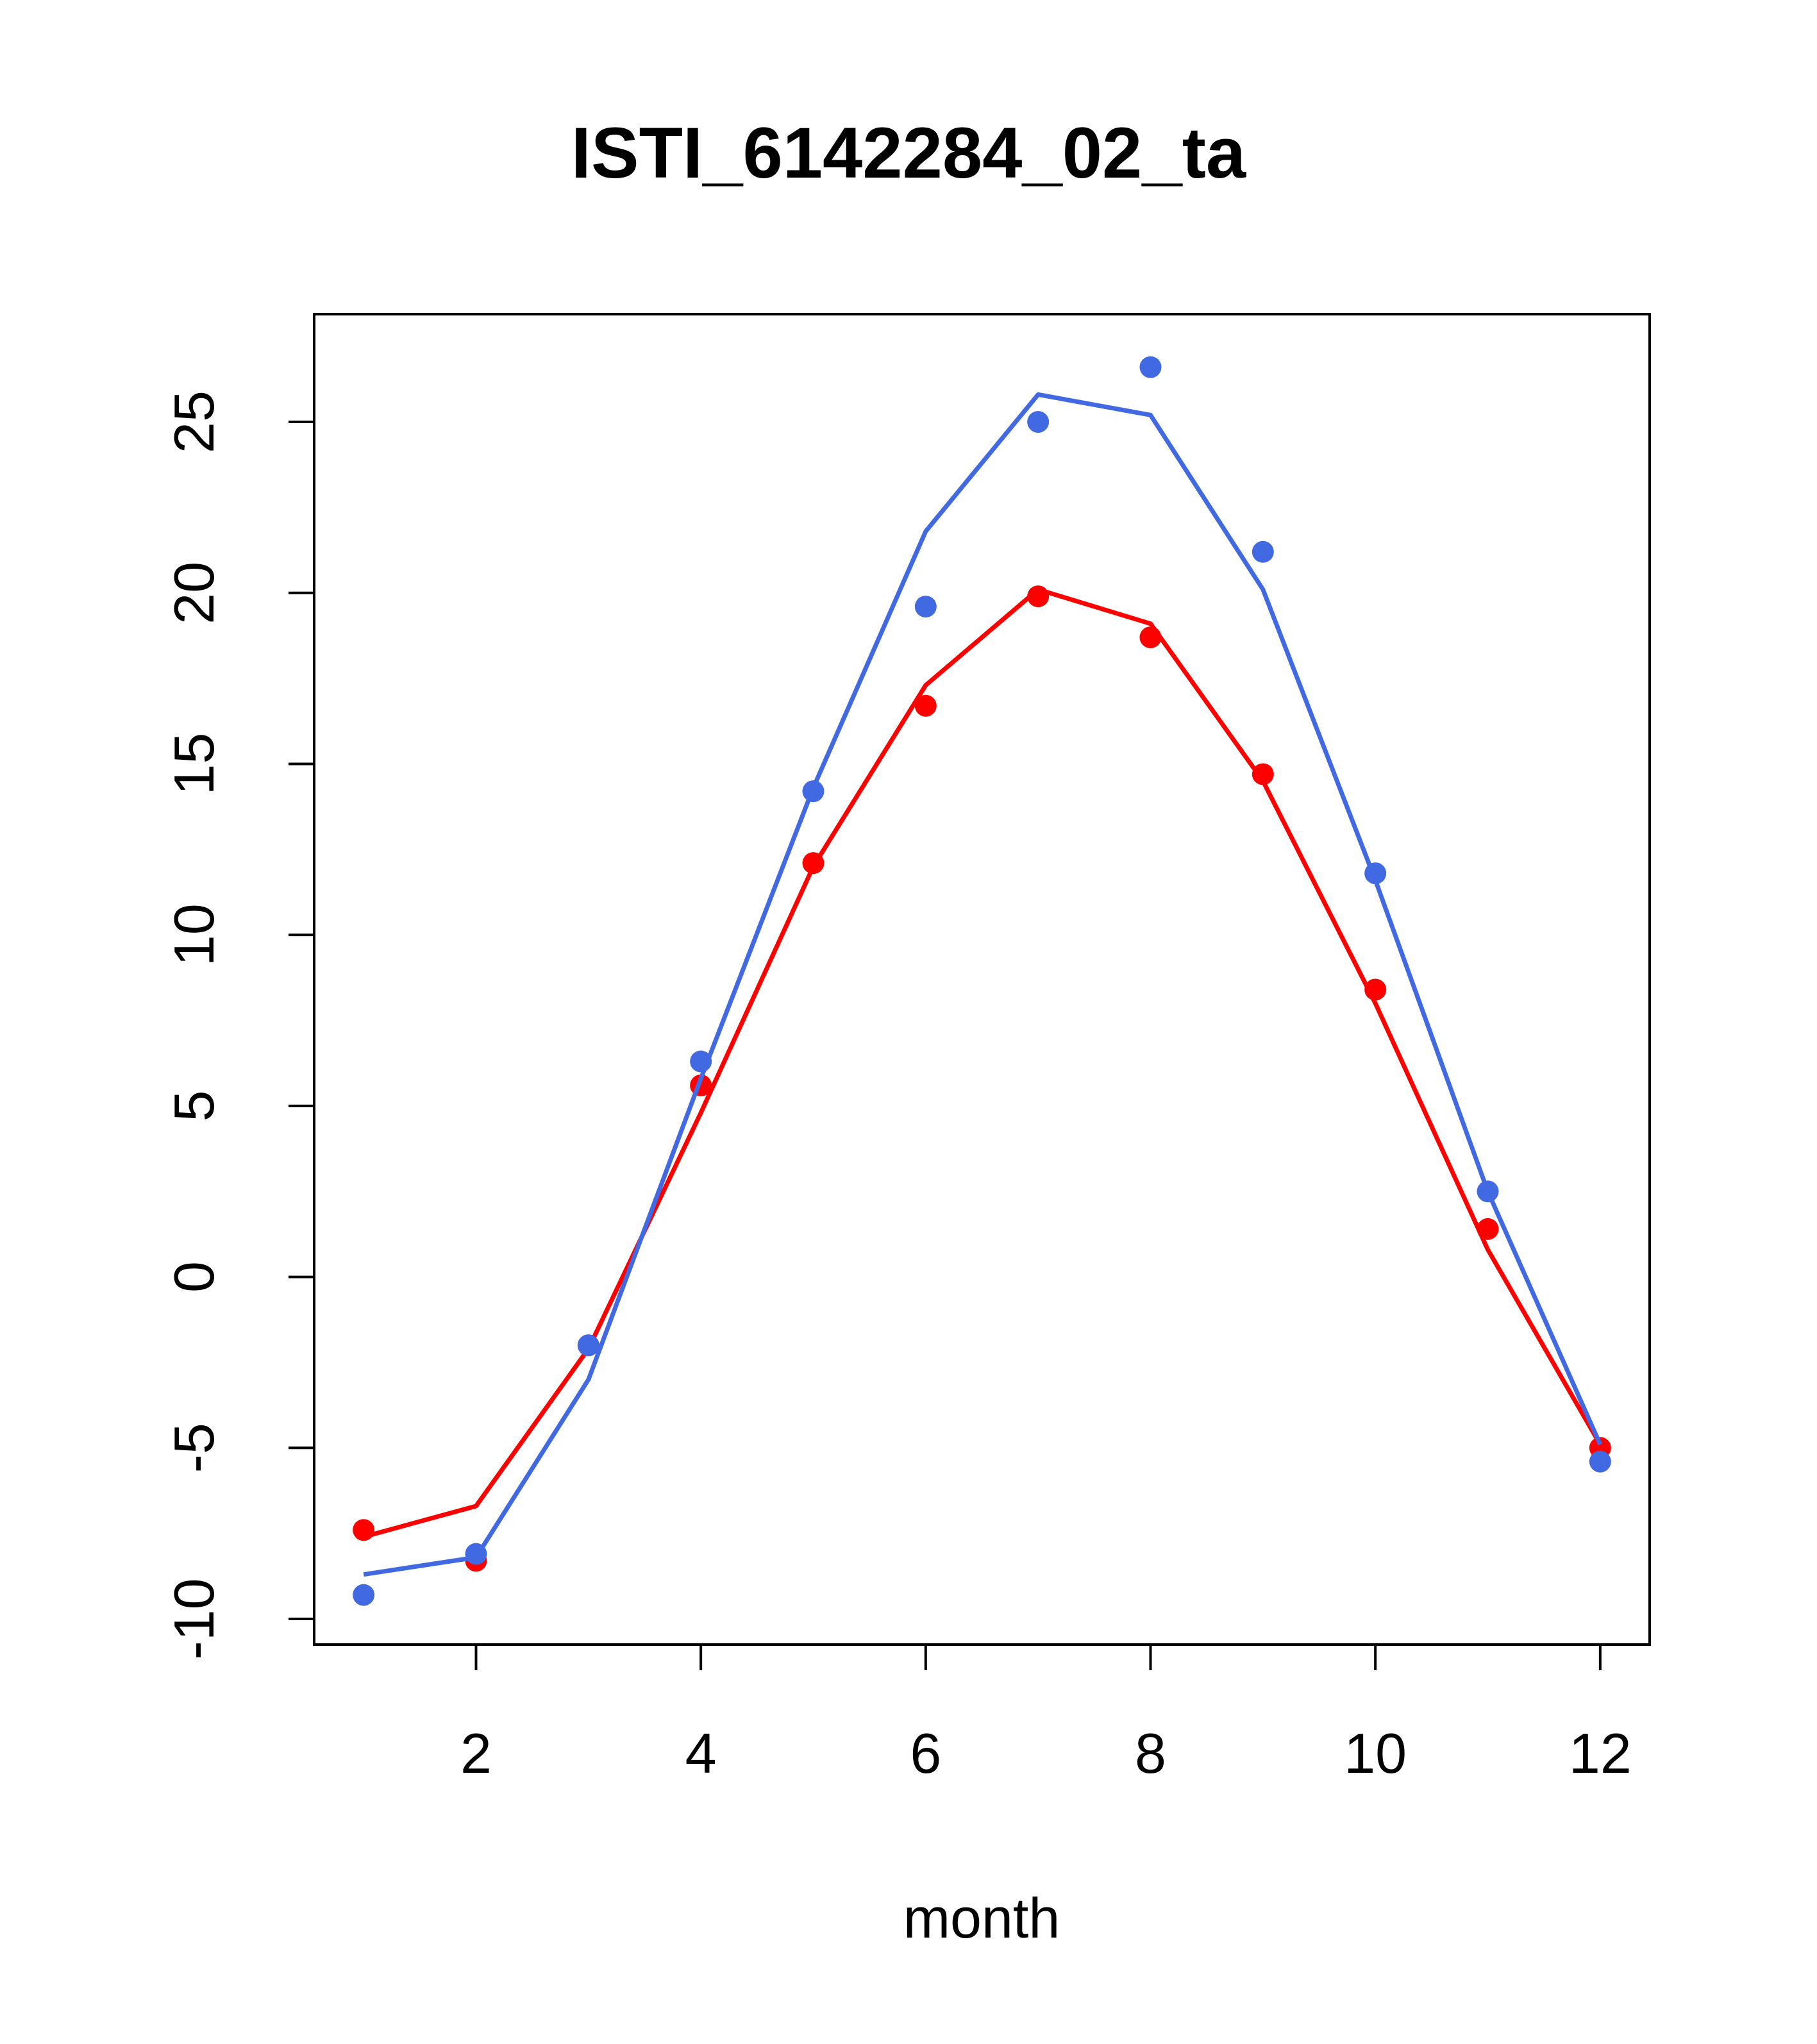 Image resolution: width=1817 pixels, height=2044 pixels. I want to click on x-tick-label: 4, so click(701, 1753).